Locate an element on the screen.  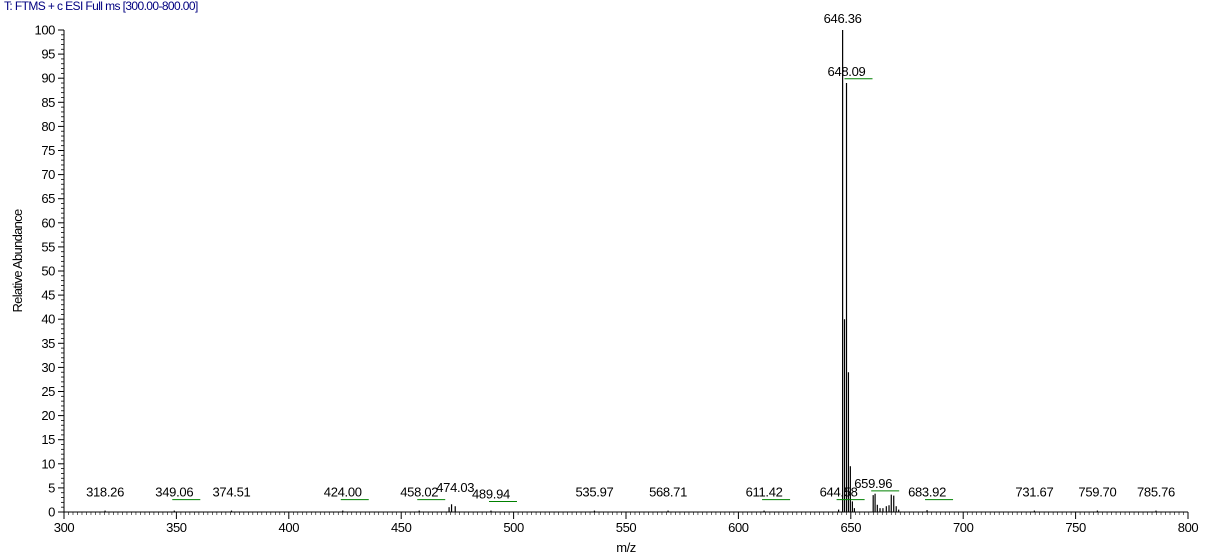
x-tick-label: 550 is located at coordinates (626, 527).